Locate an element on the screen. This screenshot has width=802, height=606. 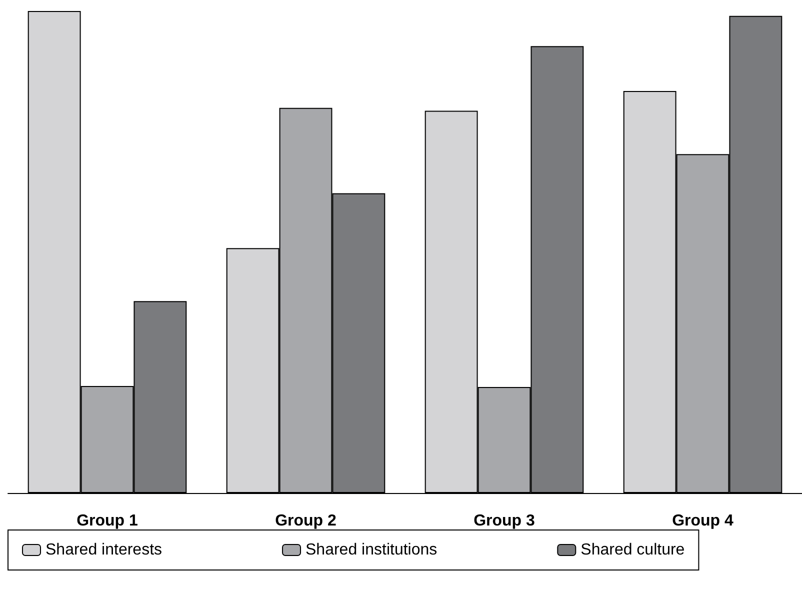
x-tick-label: Group 4 is located at coordinates (703, 521).